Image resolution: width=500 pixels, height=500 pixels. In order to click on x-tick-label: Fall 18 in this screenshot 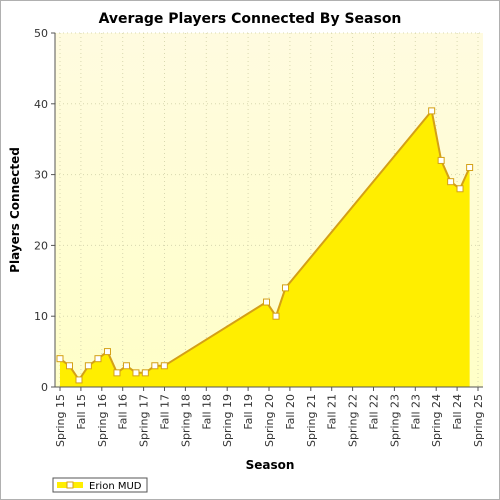, I will do `click(206, 412)`.